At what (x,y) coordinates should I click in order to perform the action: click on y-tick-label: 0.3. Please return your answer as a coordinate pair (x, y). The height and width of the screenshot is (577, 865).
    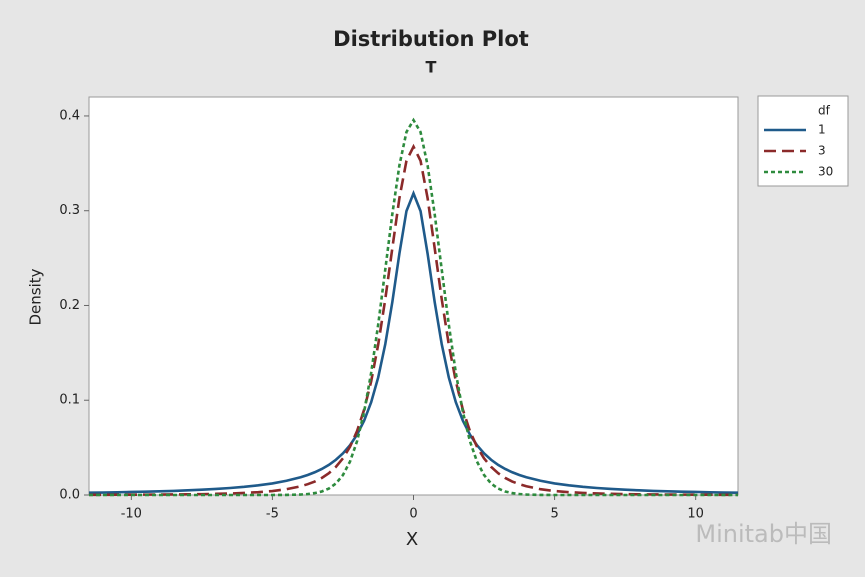
    Looking at the image, I should click on (69, 210).